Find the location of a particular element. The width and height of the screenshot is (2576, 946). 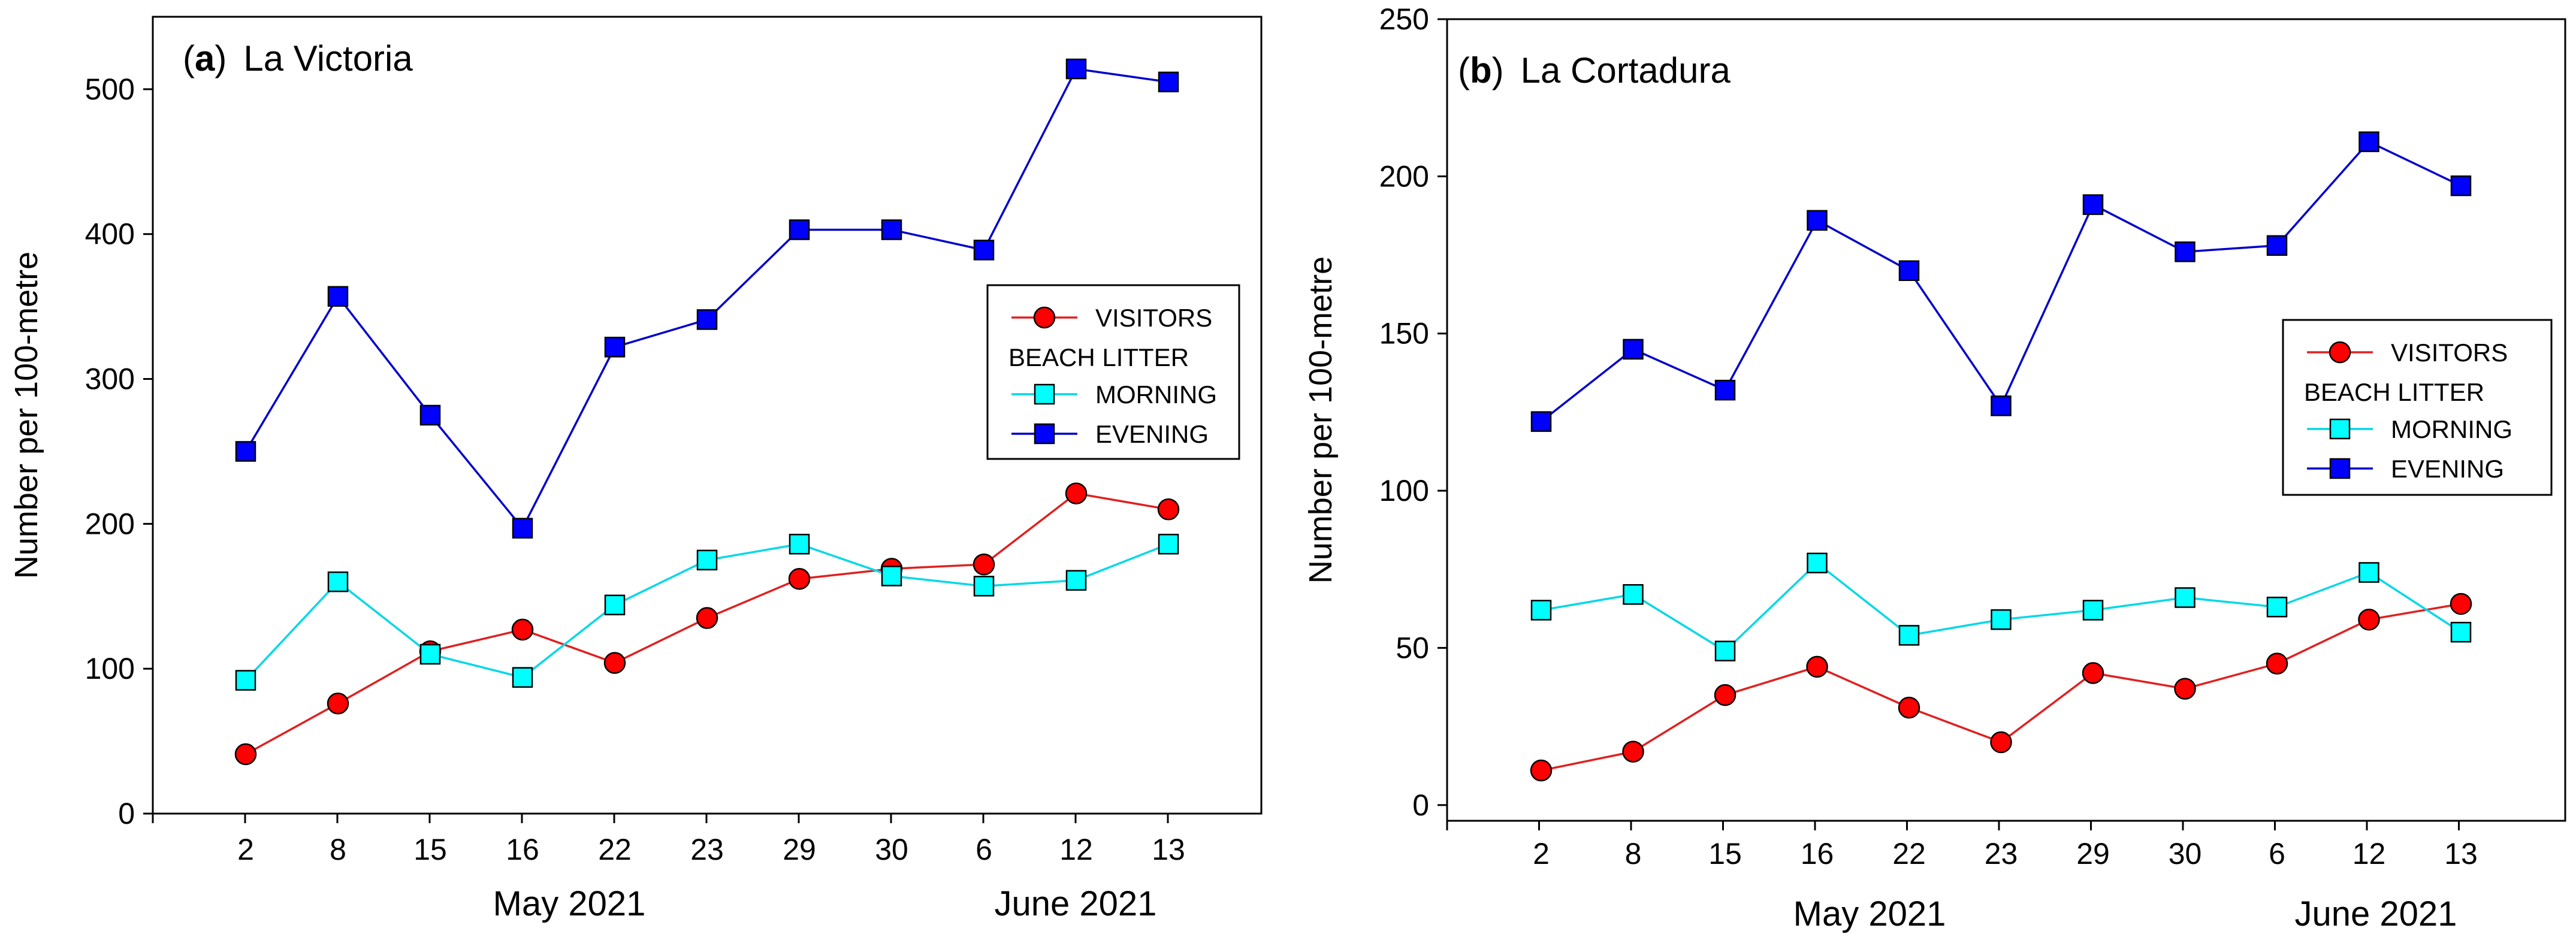

panel-name: La Victoria is located at coordinates (328, 58).